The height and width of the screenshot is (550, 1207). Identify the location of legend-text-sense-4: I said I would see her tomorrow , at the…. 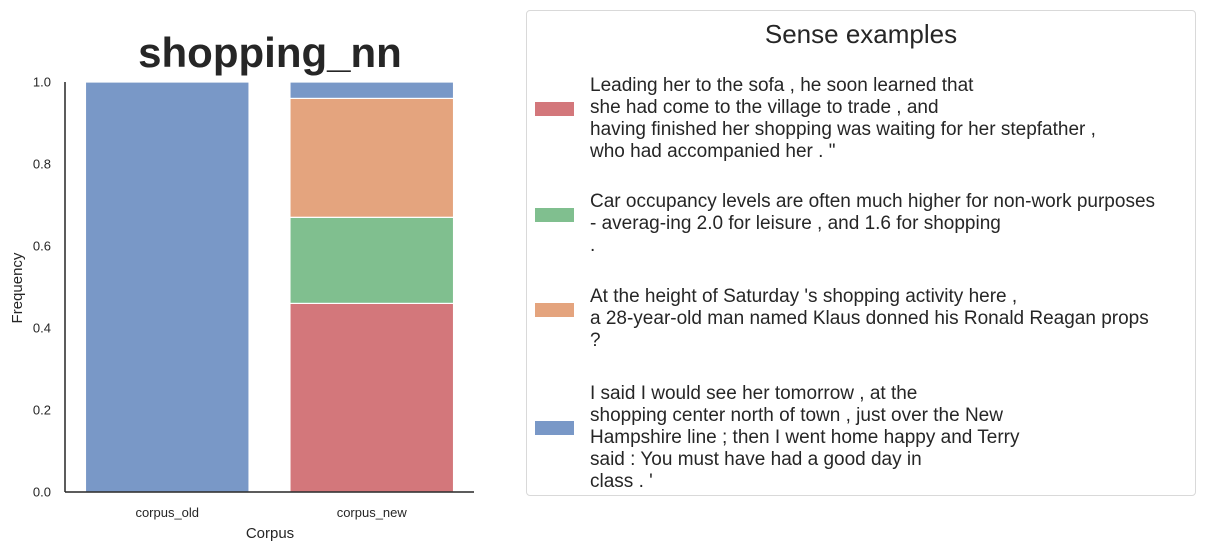
(805, 437).